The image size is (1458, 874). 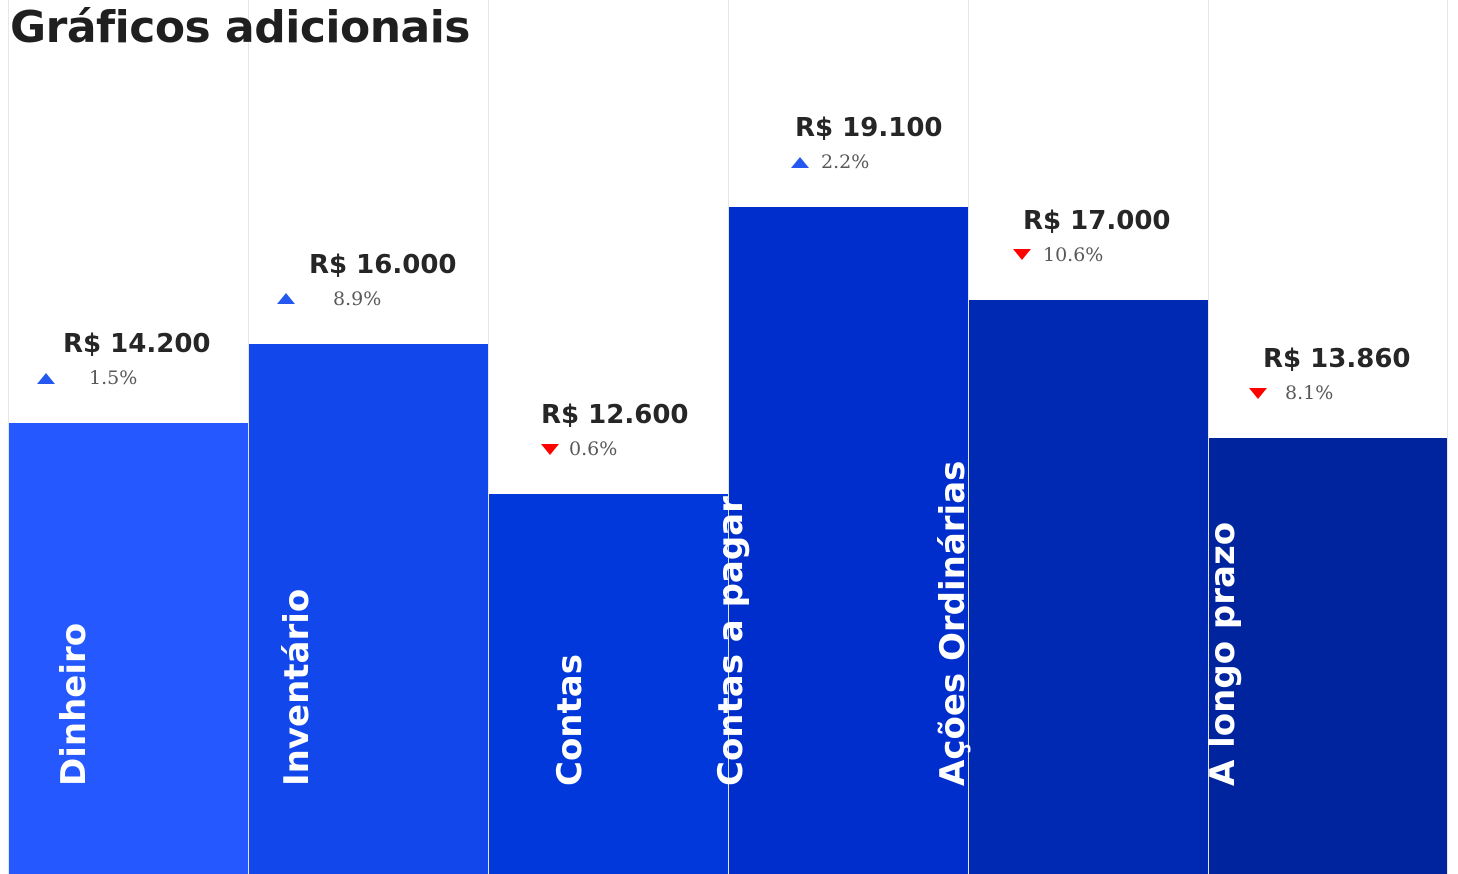 I want to click on change-percent: 0.6%, so click(x=593, y=449).